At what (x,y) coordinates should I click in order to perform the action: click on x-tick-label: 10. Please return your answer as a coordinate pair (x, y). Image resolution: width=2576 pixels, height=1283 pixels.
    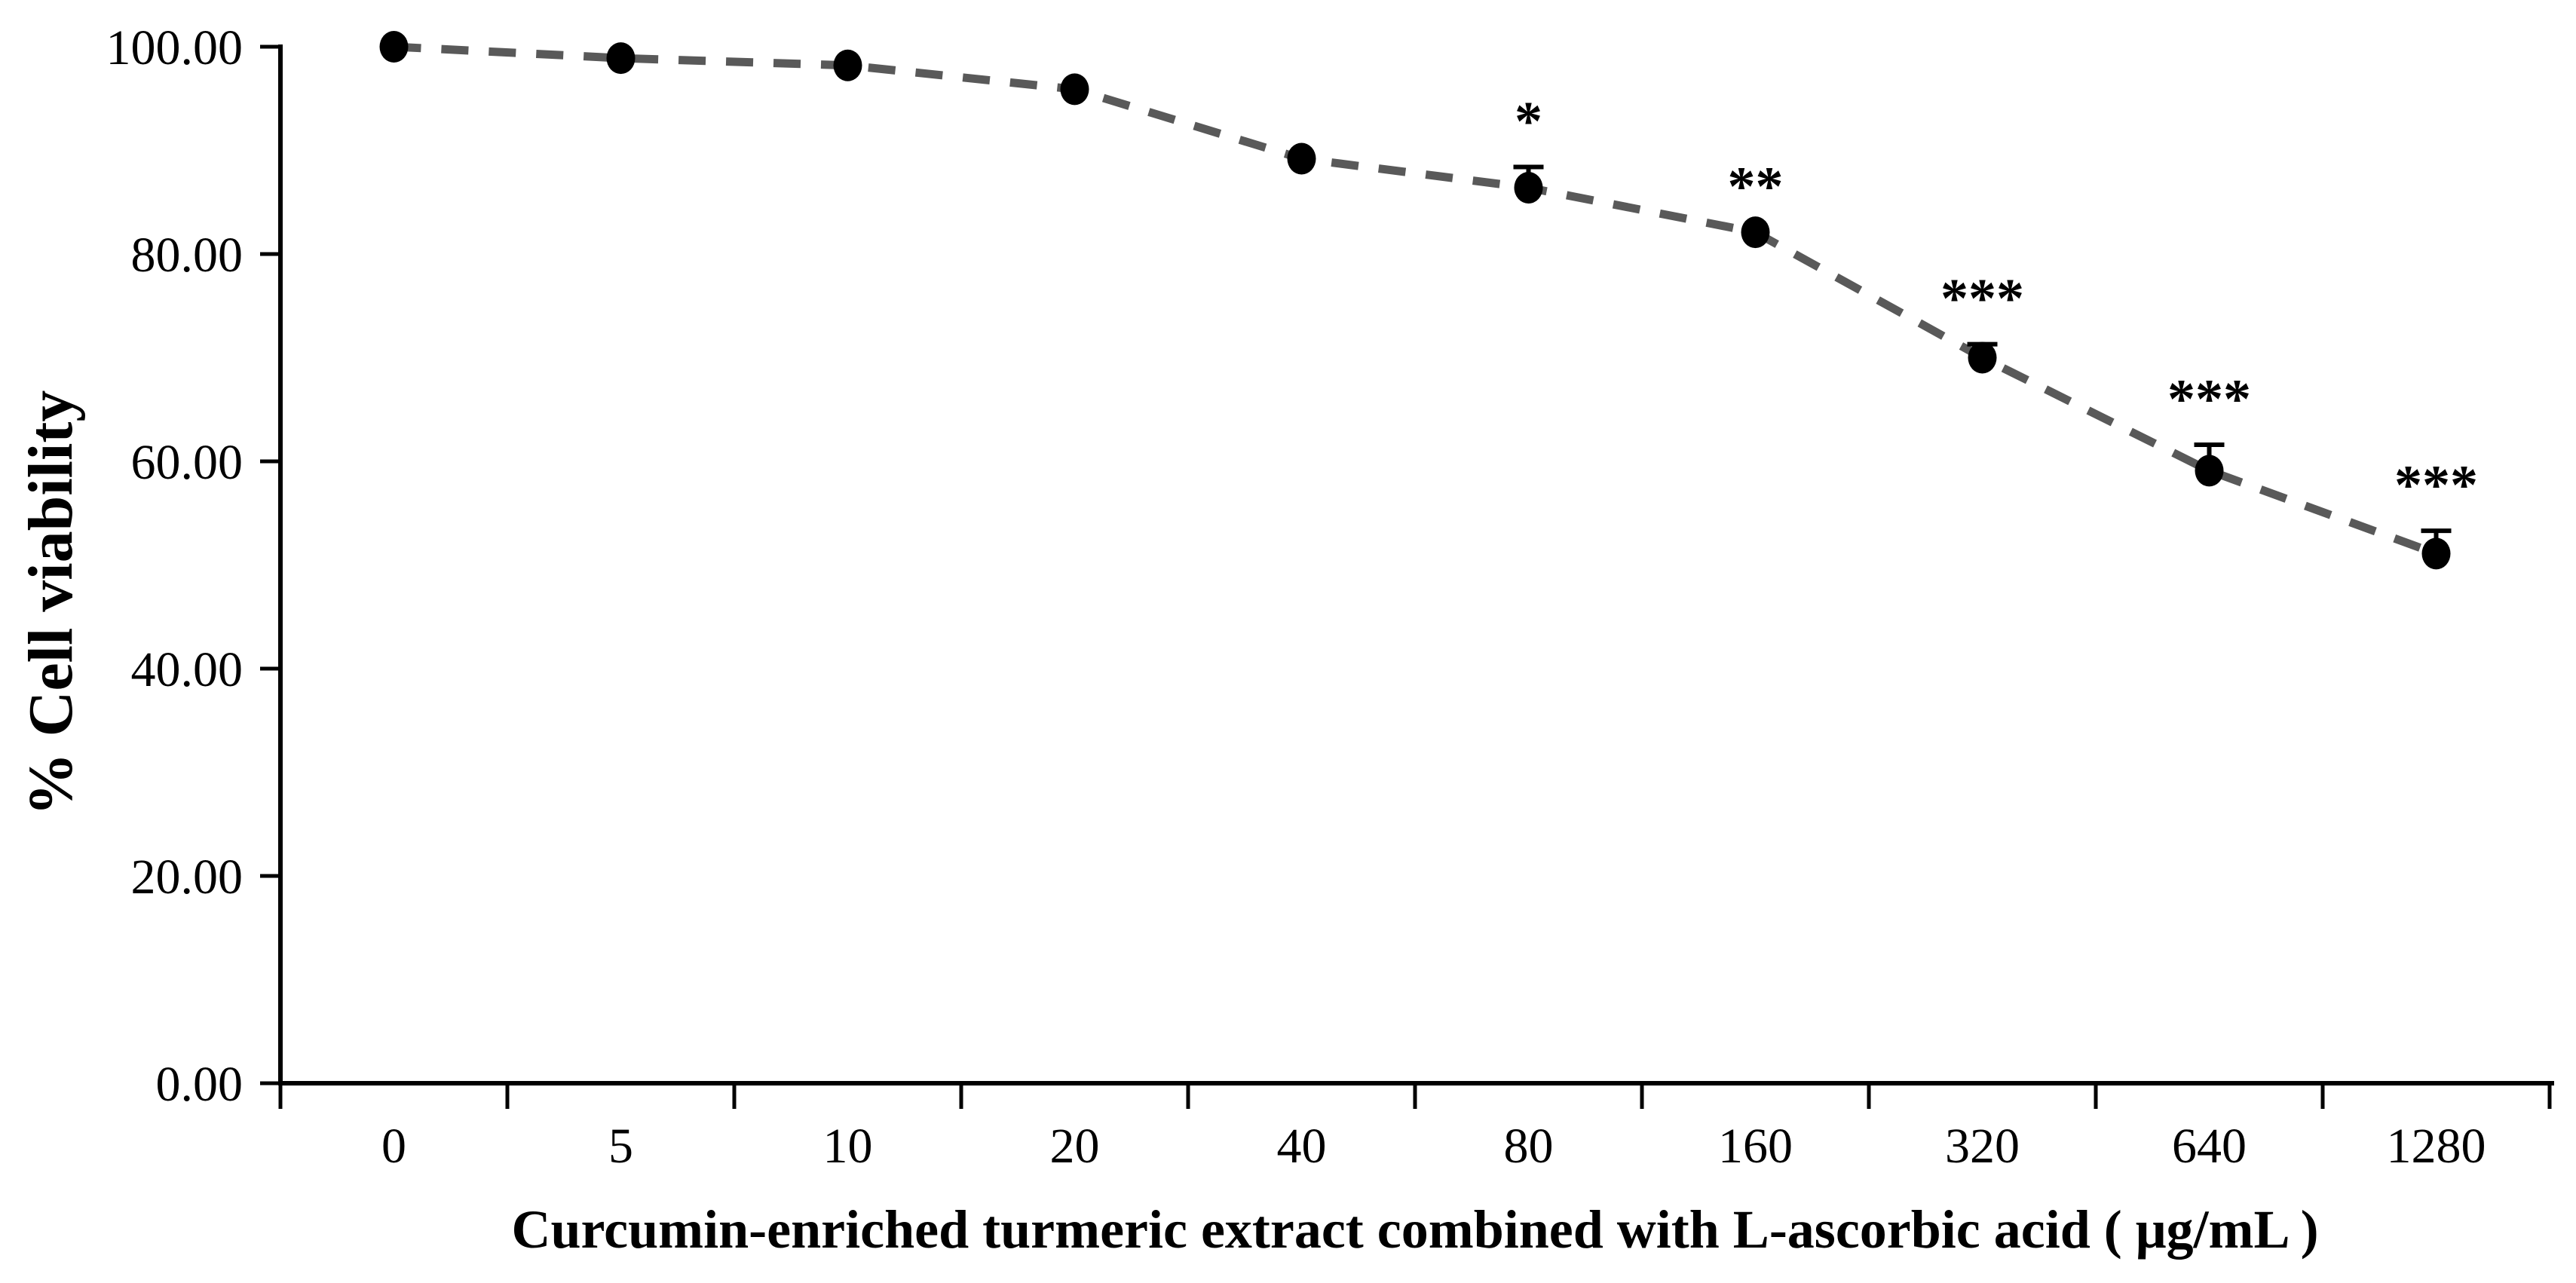
    Looking at the image, I should click on (848, 1146).